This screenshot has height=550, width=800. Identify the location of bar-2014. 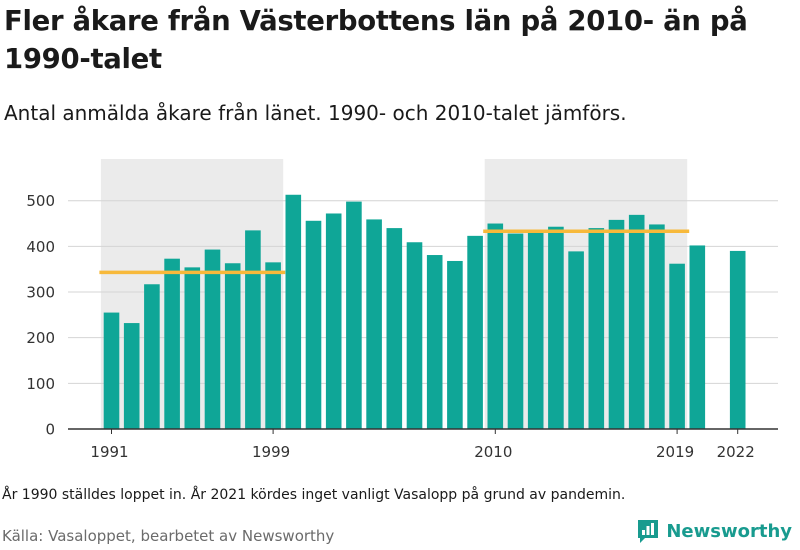
(576, 340).